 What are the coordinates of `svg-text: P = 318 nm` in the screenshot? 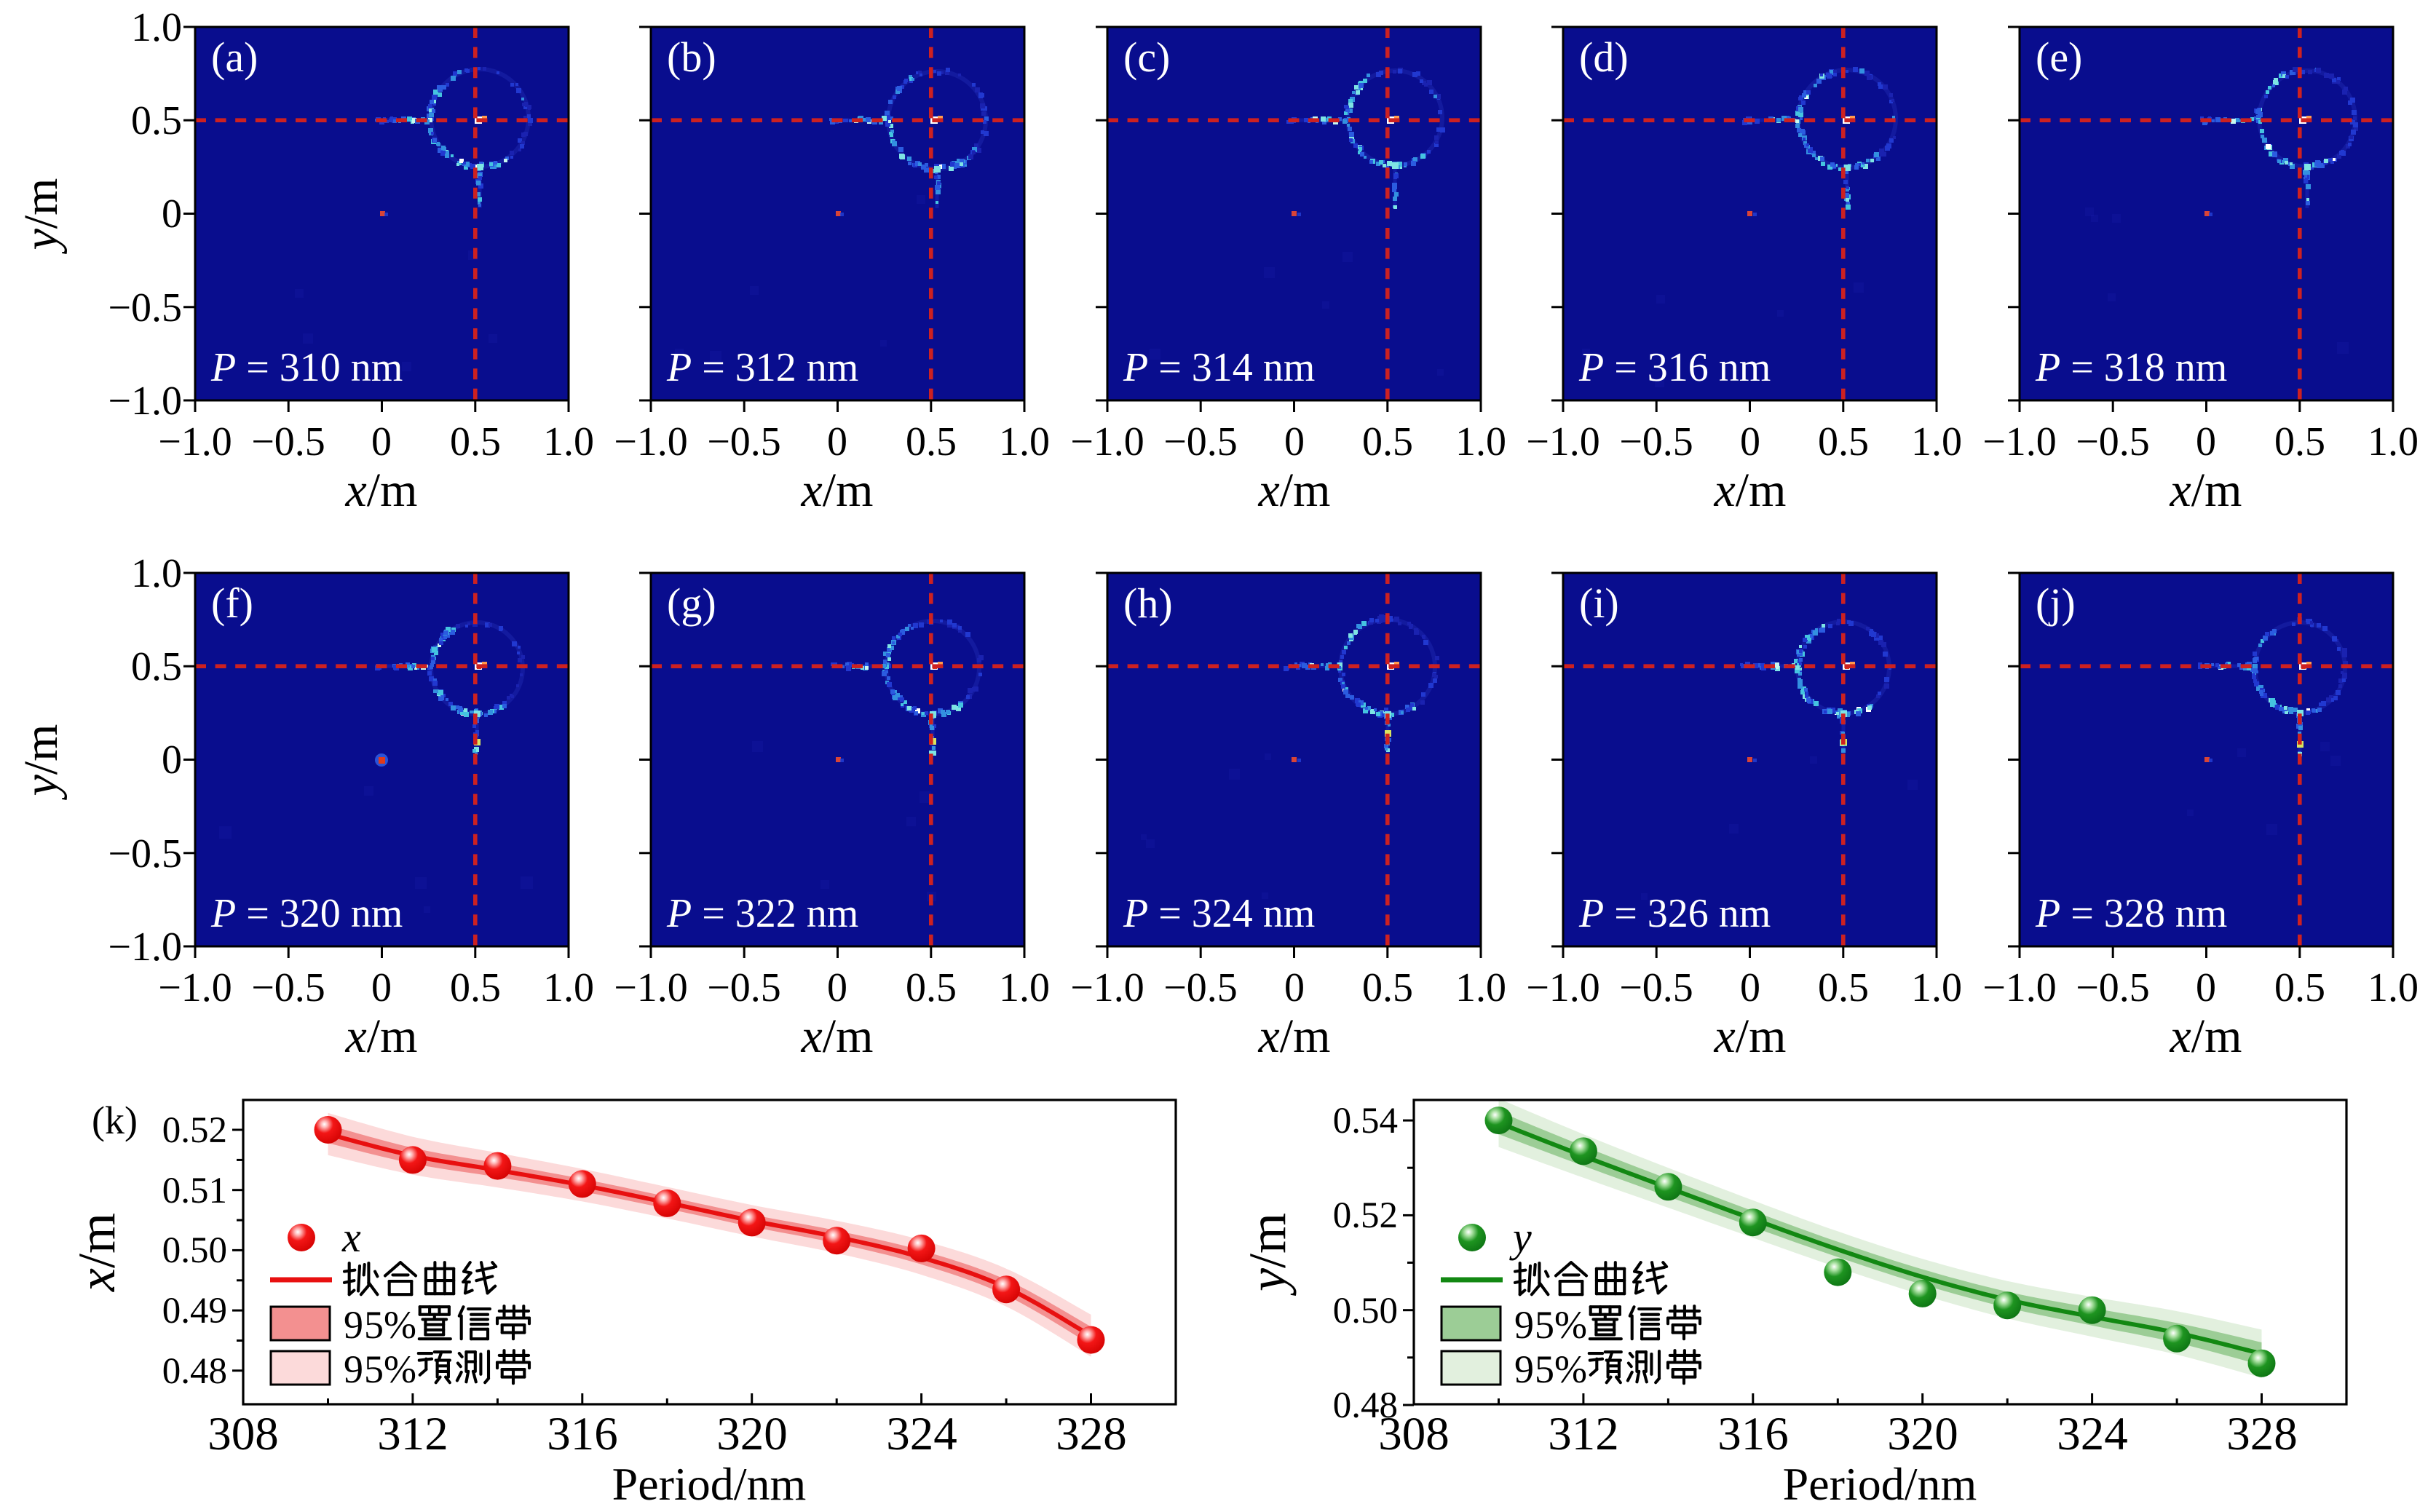 It's located at (2131, 367).